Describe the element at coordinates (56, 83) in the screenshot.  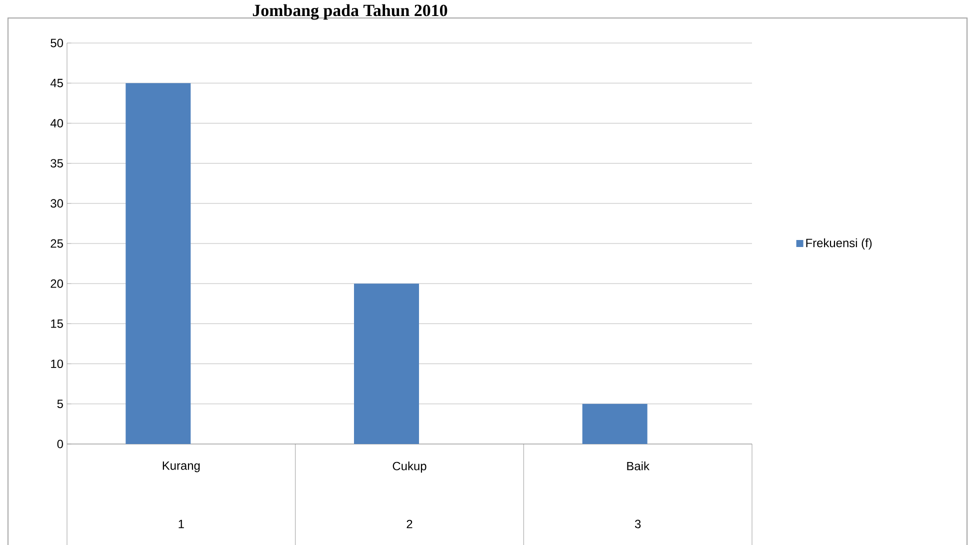
I see `y-tick-label: 45` at that location.